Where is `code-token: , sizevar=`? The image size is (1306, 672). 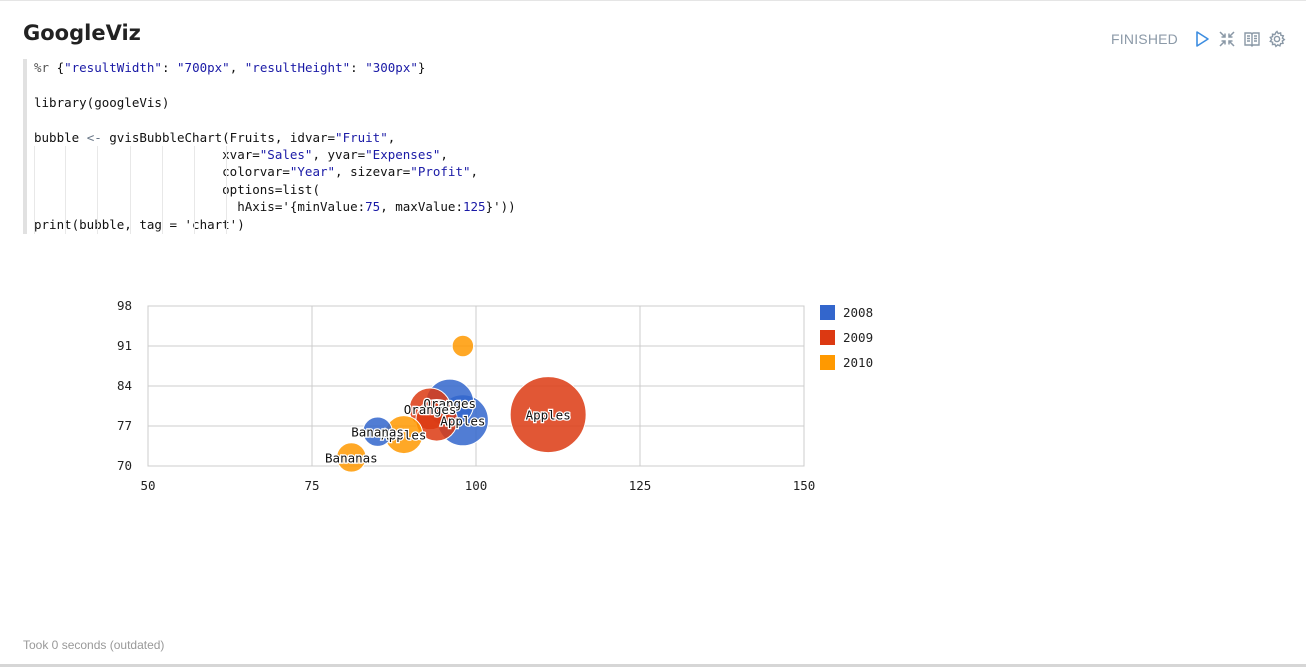
code-token: , sizevar= is located at coordinates (373, 172).